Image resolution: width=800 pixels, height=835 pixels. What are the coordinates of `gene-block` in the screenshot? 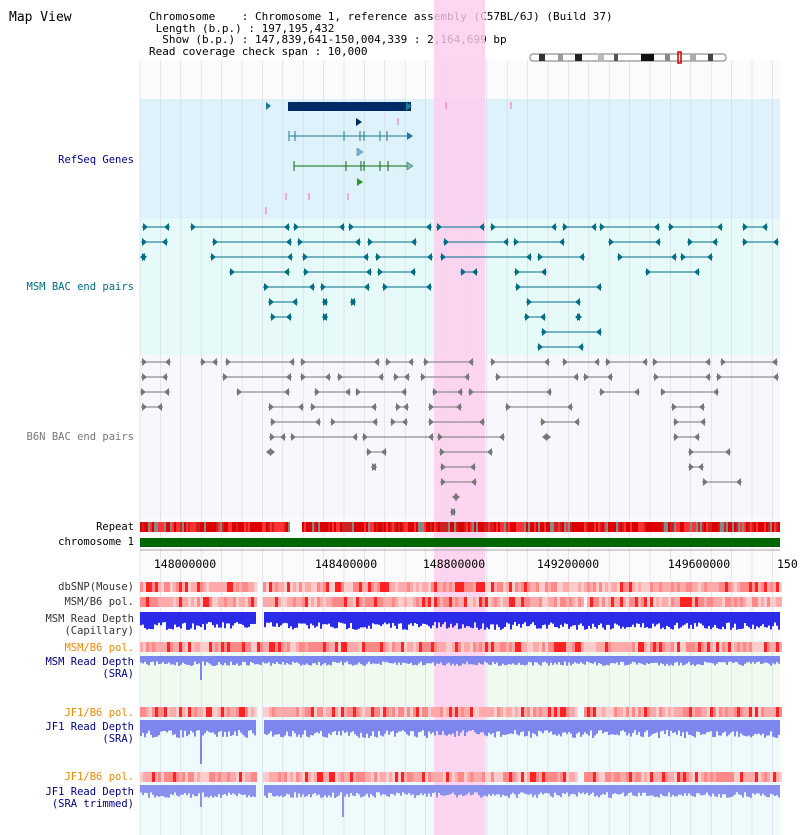 It's located at (349, 106).